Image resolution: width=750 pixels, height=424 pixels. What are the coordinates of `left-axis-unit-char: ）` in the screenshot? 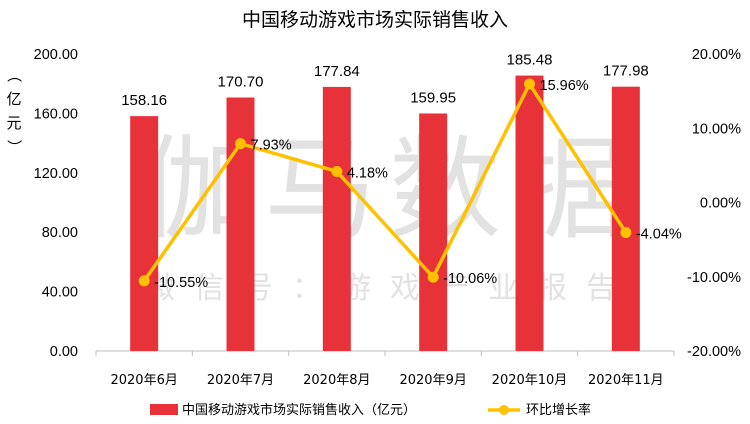 It's located at (14, 146).